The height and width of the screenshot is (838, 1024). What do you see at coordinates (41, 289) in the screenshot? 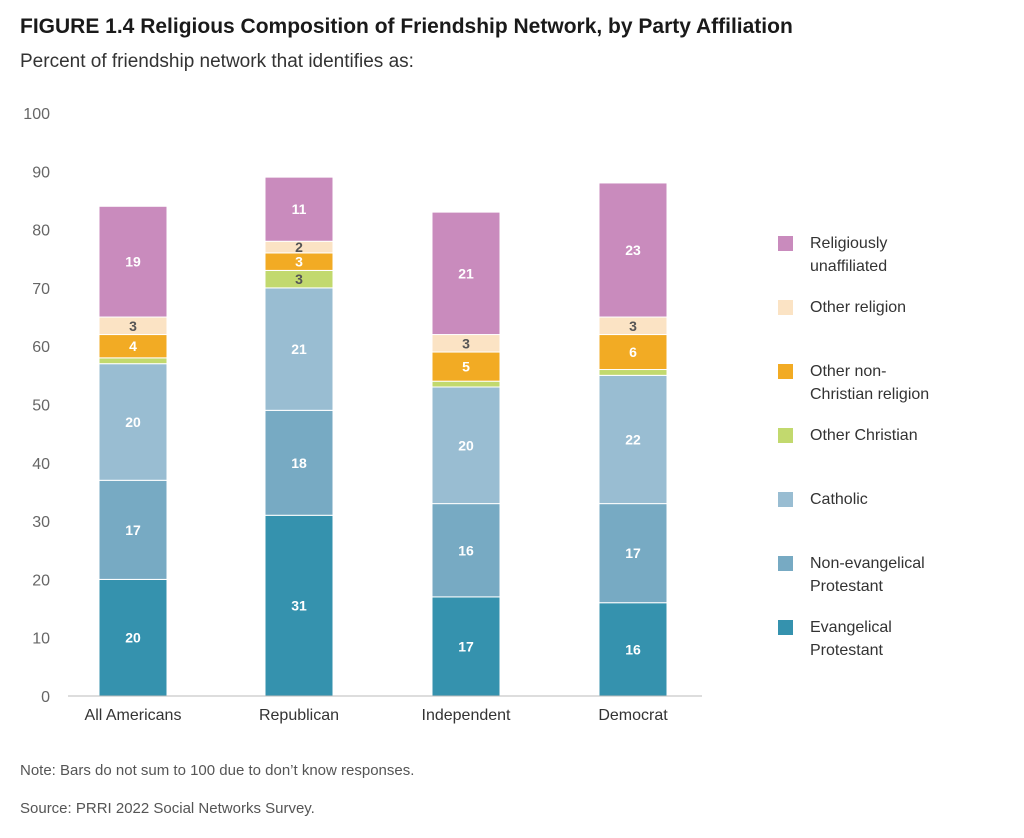
I see `y-tick-label: 70` at bounding box center [41, 289].